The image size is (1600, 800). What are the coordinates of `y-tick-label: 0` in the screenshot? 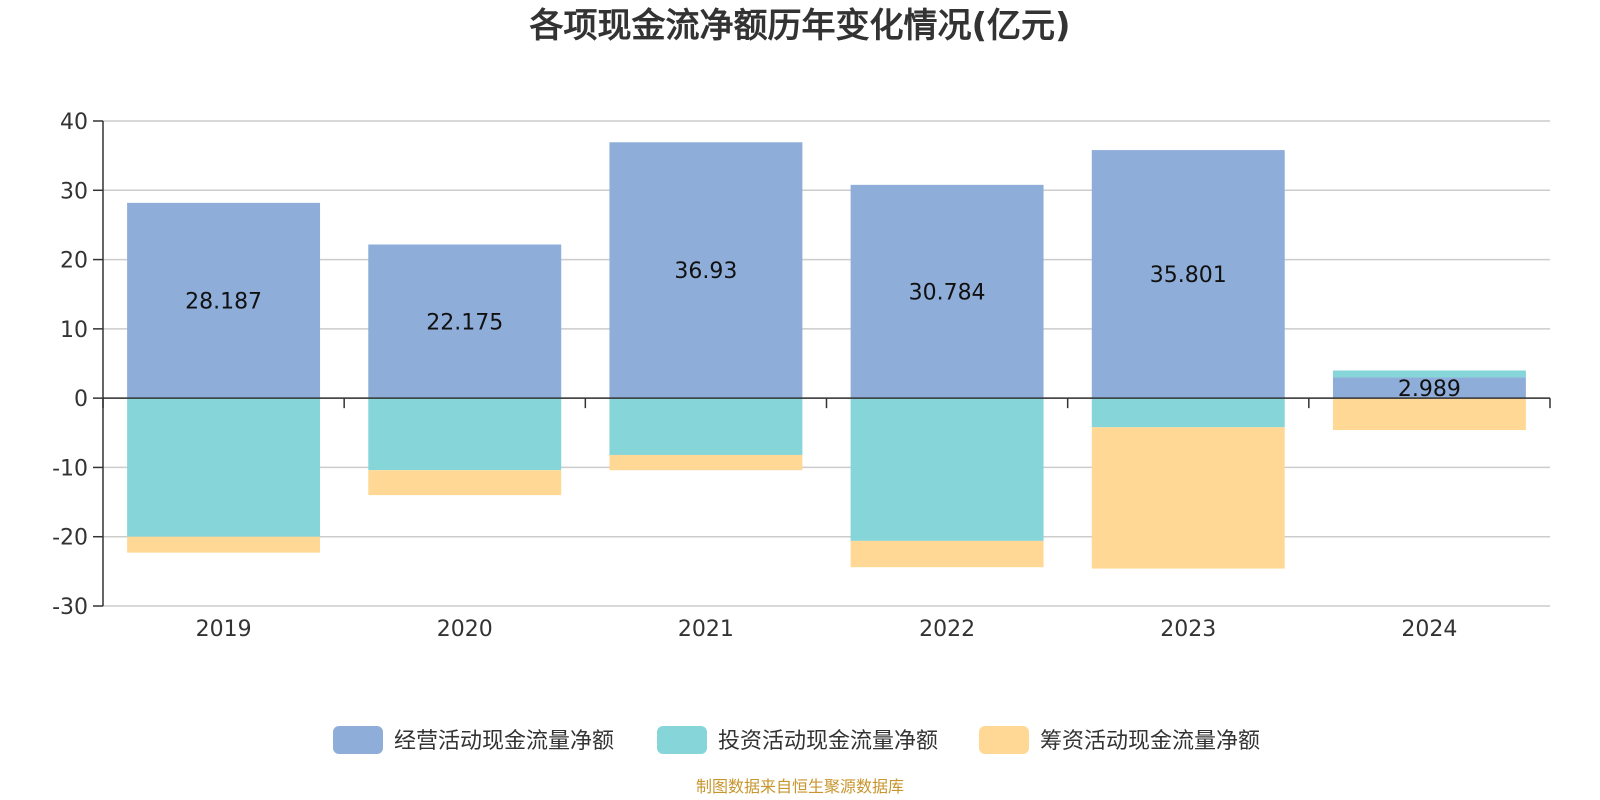 It's located at (81, 399).